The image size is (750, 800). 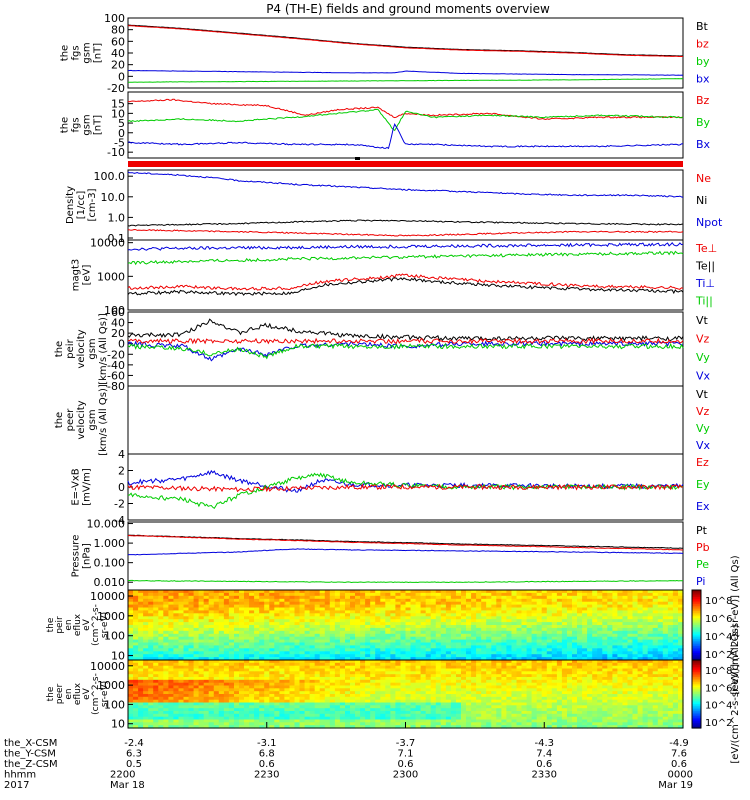 I want to click on colorbar-cell, so click(x=696, y=612).